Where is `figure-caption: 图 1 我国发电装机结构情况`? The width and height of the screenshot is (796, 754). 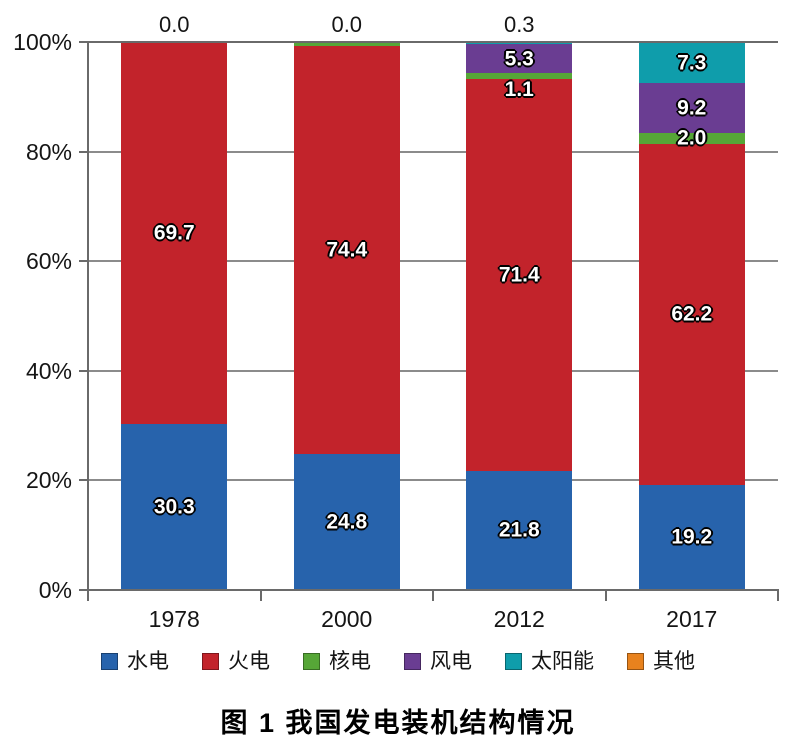 figure-caption: 图 1 我国发电装机结构情况 is located at coordinates (398, 723).